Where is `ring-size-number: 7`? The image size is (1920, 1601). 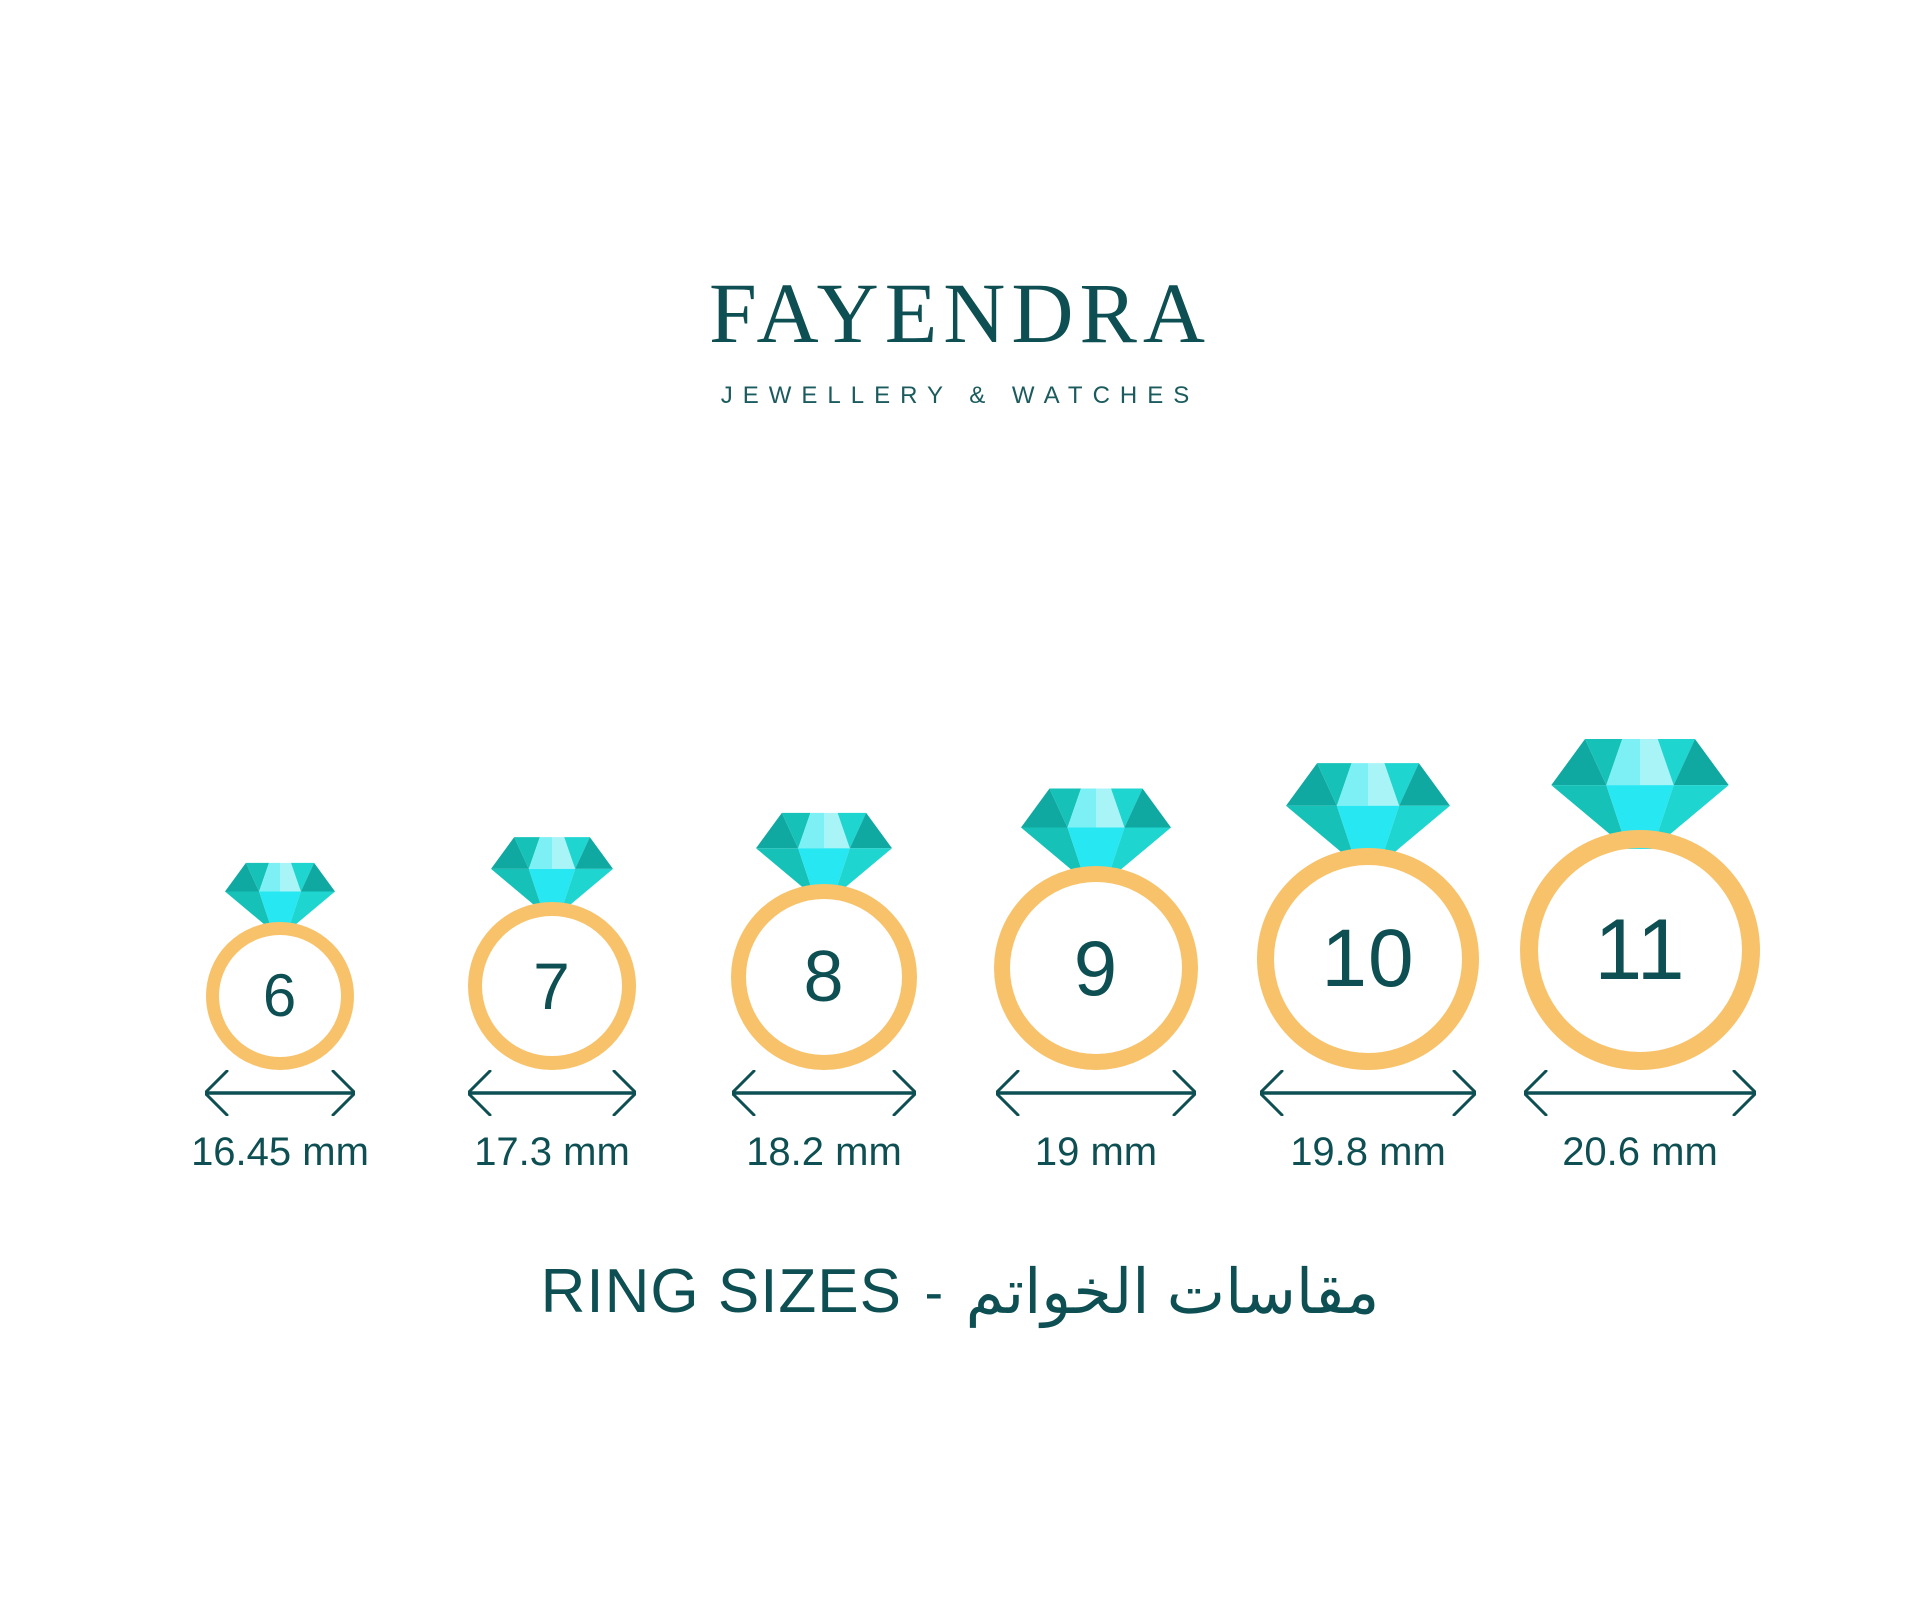 ring-size-number: 7 is located at coordinates (552, 986).